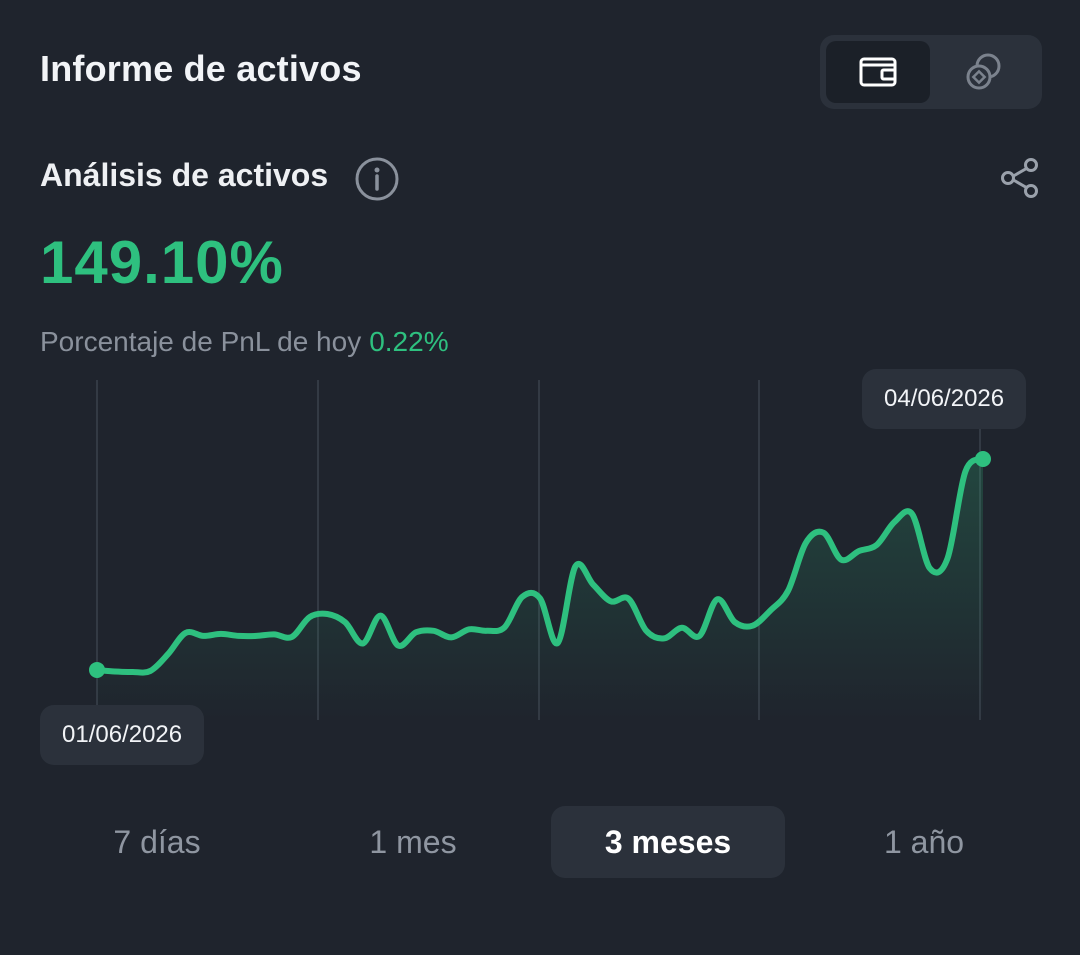  I want to click on wallet-icon, so click(878, 72).